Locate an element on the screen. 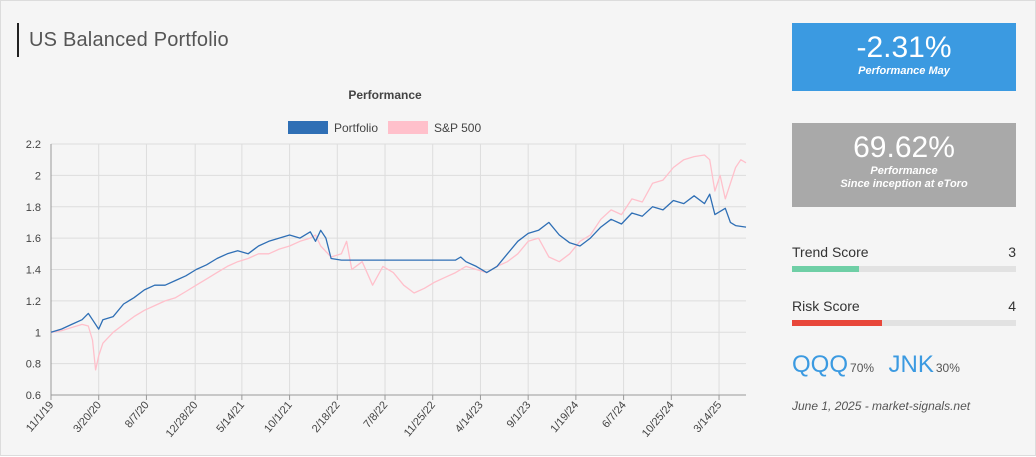 The height and width of the screenshot is (457, 1036). risk-score-fill is located at coordinates (837, 323).